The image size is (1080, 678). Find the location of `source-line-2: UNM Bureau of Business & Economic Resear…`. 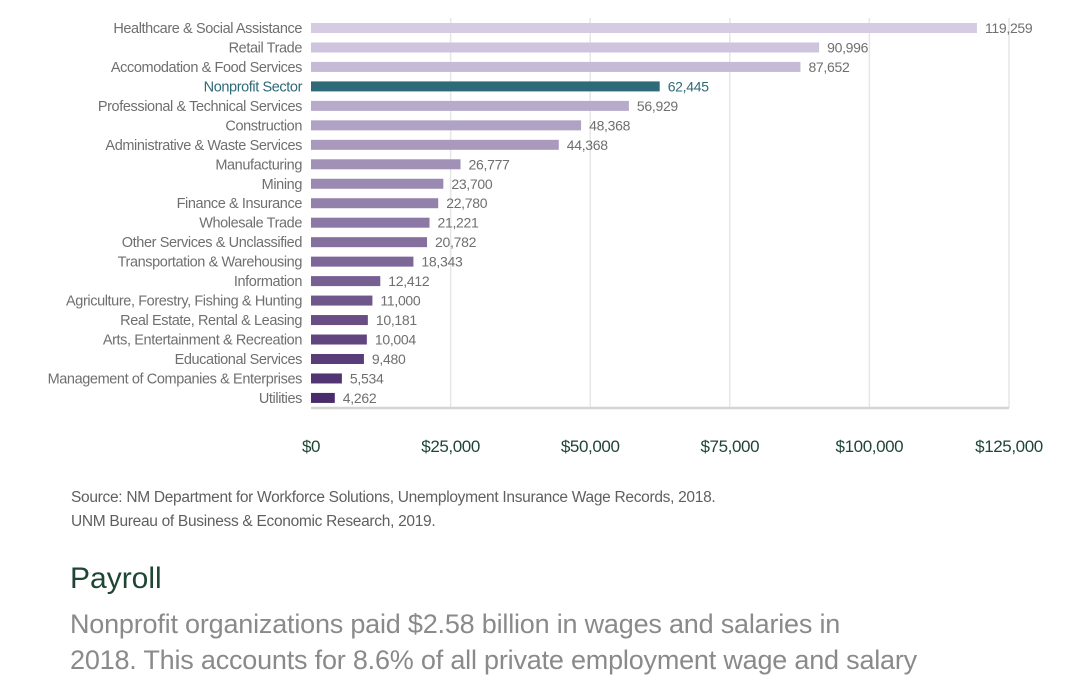

source-line-2: UNM Bureau of Business & Economic Resear… is located at coordinates (253, 521).